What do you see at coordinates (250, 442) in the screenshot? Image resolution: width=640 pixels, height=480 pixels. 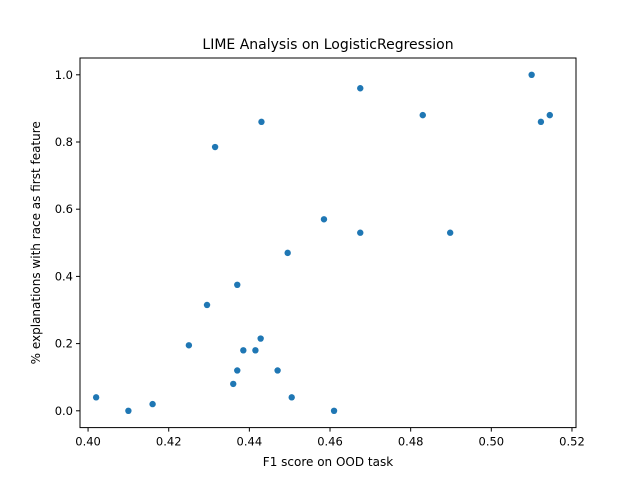 I see `x-tick-label: 0.44` at bounding box center [250, 442].